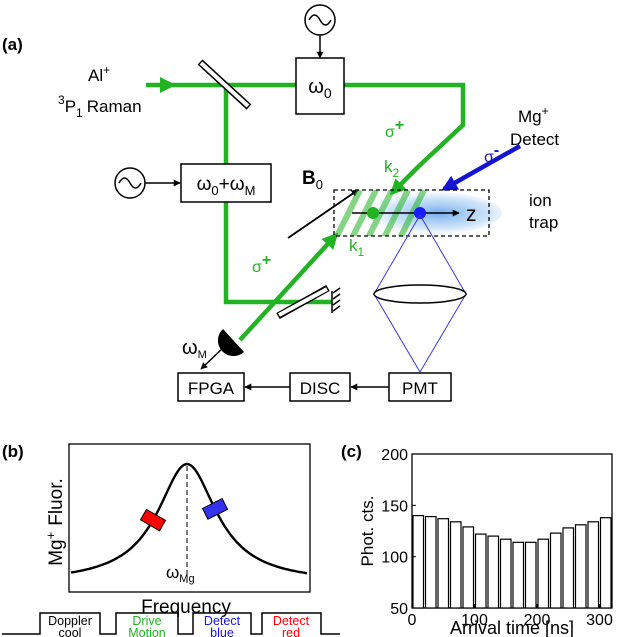 This screenshot has height=637, width=619. What do you see at coordinates (291, 631) in the screenshot?
I see `svg-text: red` at bounding box center [291, 631].